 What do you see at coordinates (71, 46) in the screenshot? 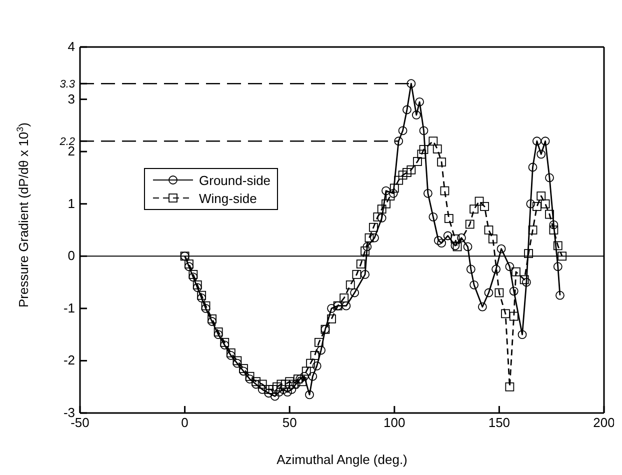
I see `y-tick-label: 4` at bounding box center [71, 46].